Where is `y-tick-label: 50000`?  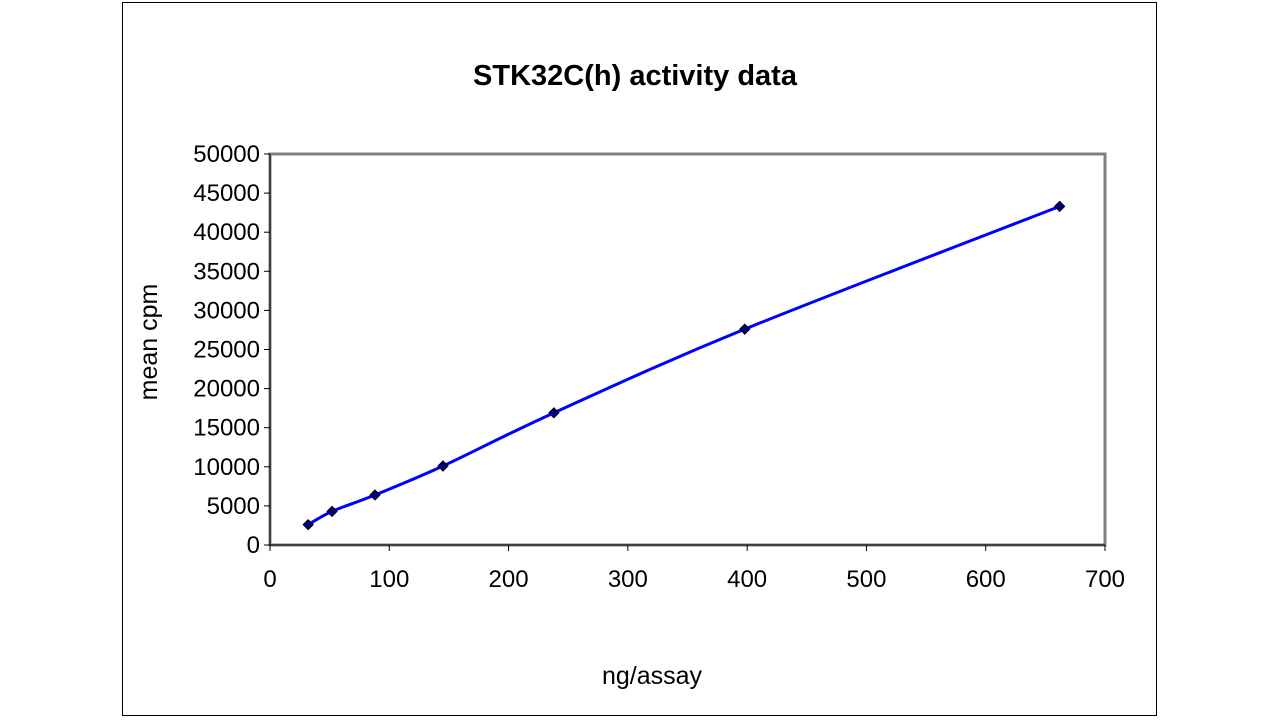
y-tick-label: 50000 is located at coordinates (226, 154).